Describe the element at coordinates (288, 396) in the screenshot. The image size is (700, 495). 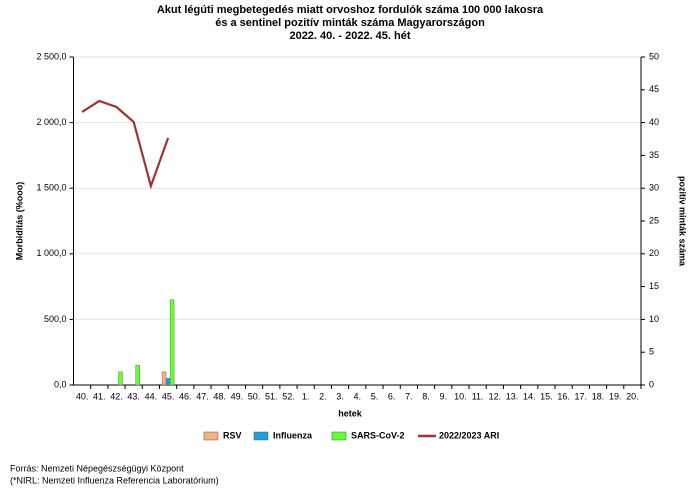
I see `x-tick-label: 52.` at that location.